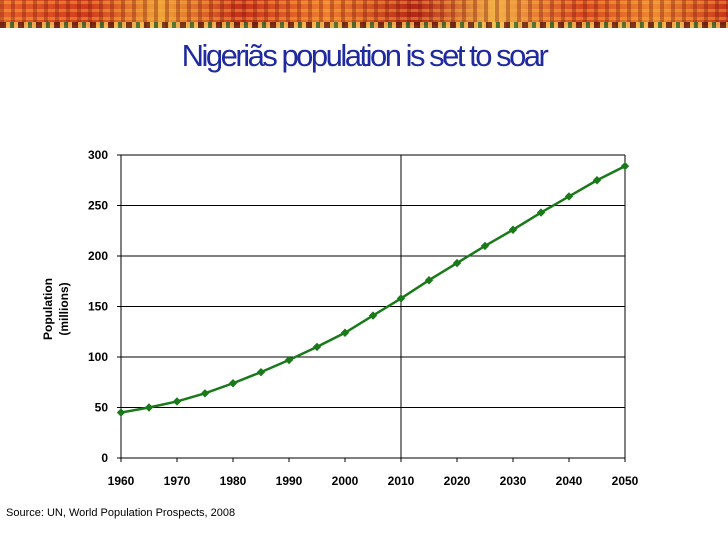  What do you see at coordinates (261, 372) in the screenshot?
I see `data-point-1985` at bounding box center [261, 372].